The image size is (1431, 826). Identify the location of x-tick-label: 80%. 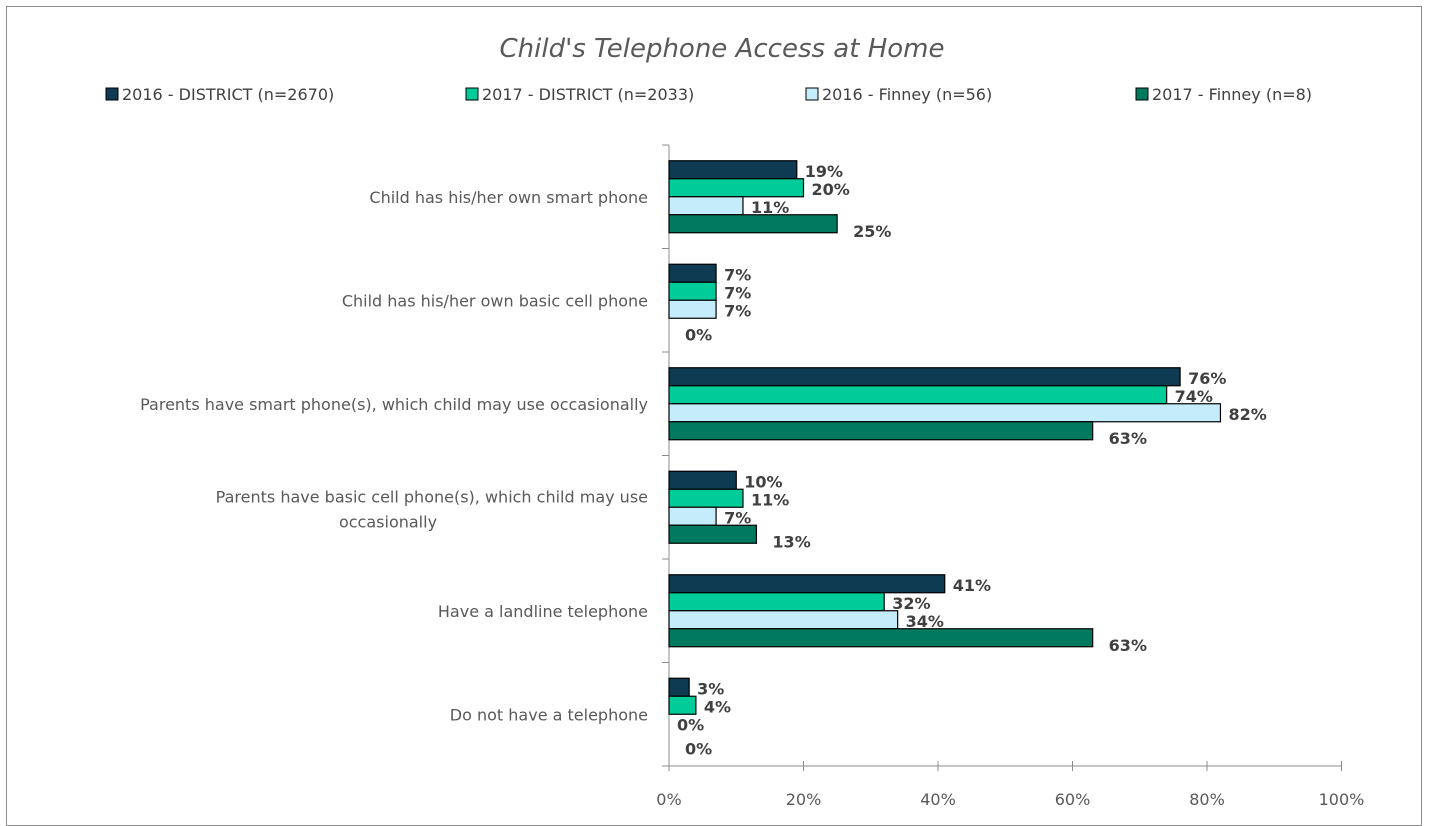
(1207, 799).